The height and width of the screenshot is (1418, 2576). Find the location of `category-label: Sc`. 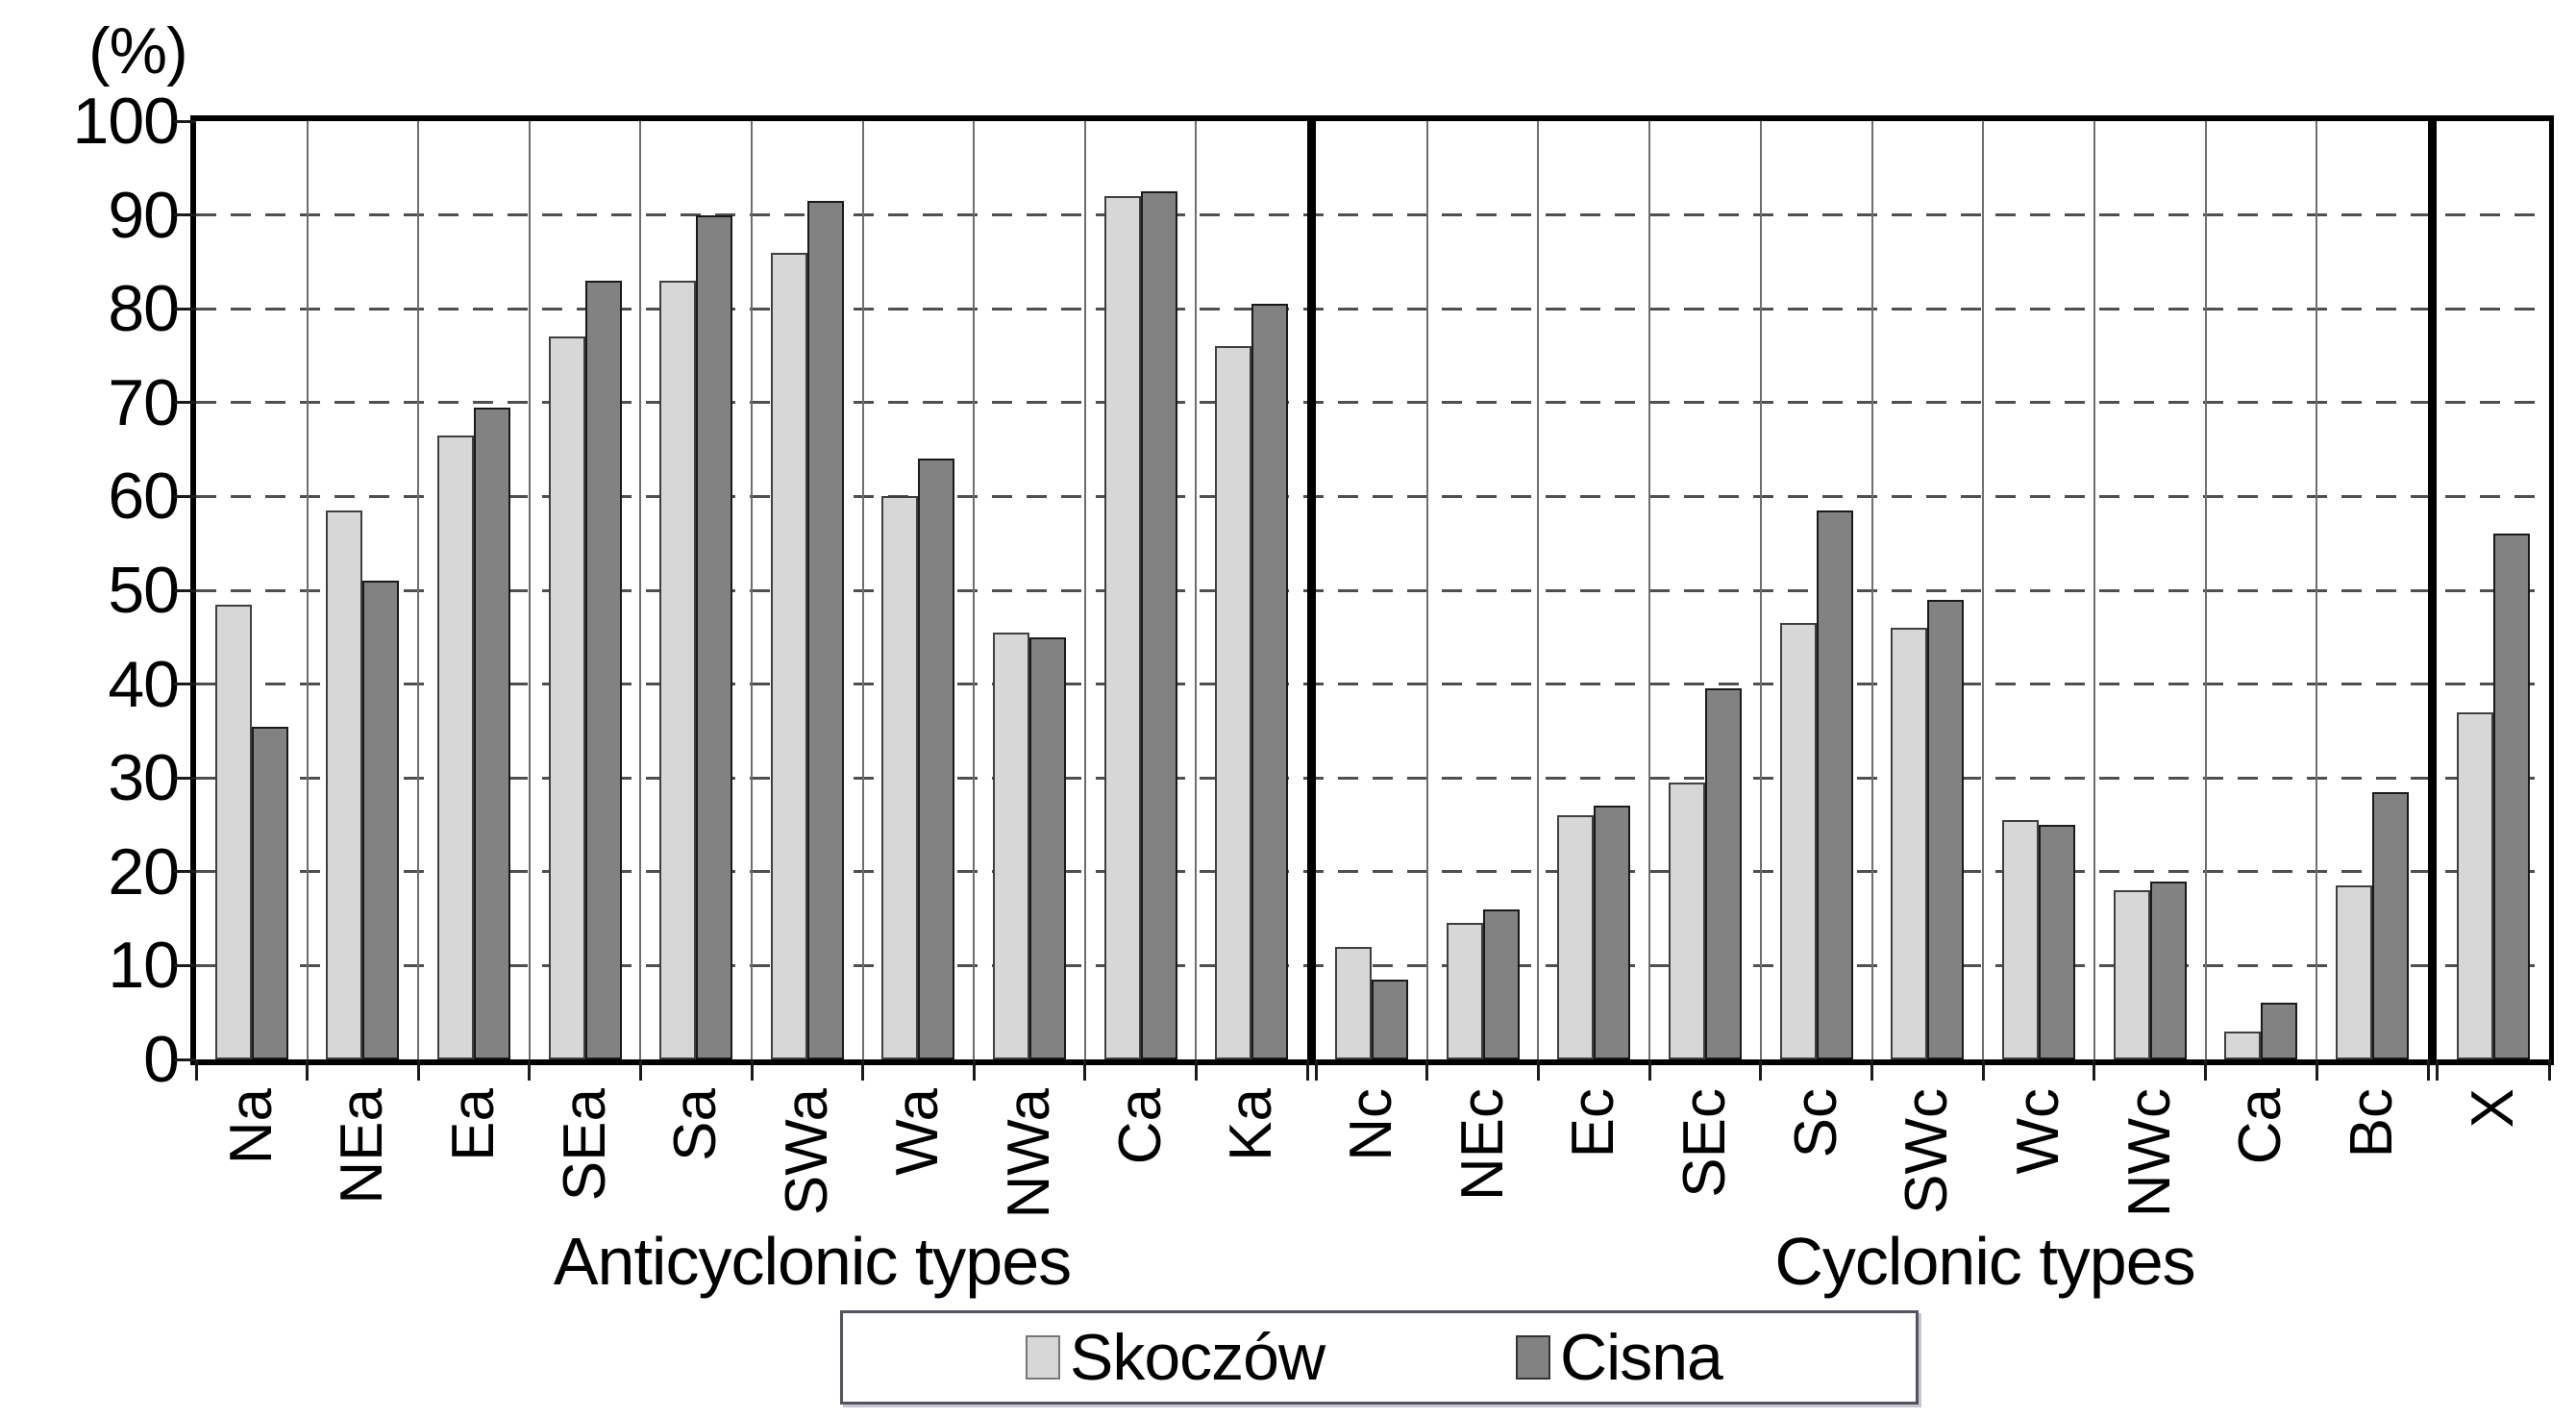

category-label: Sc is located at coordinates (1816, 1123).